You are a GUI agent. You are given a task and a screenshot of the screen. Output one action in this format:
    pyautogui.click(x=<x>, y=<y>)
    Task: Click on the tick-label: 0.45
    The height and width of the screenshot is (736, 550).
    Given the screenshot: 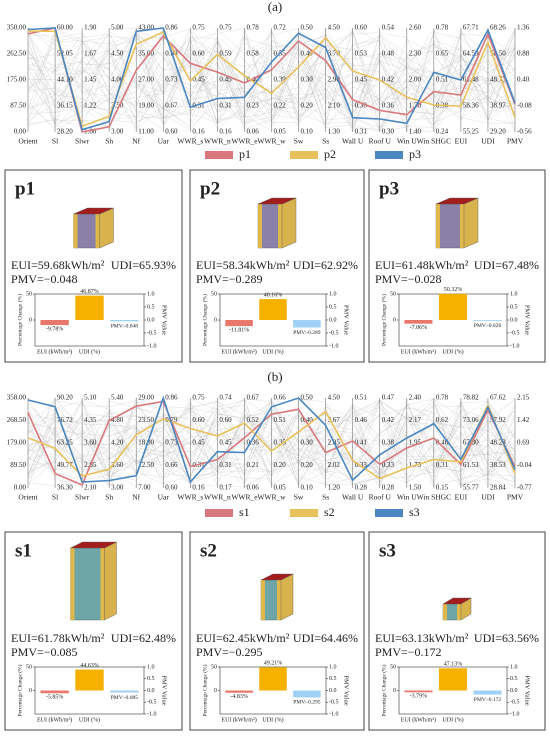 What is the action you would take?
    pyautogui.click(x=225, y=80)
    